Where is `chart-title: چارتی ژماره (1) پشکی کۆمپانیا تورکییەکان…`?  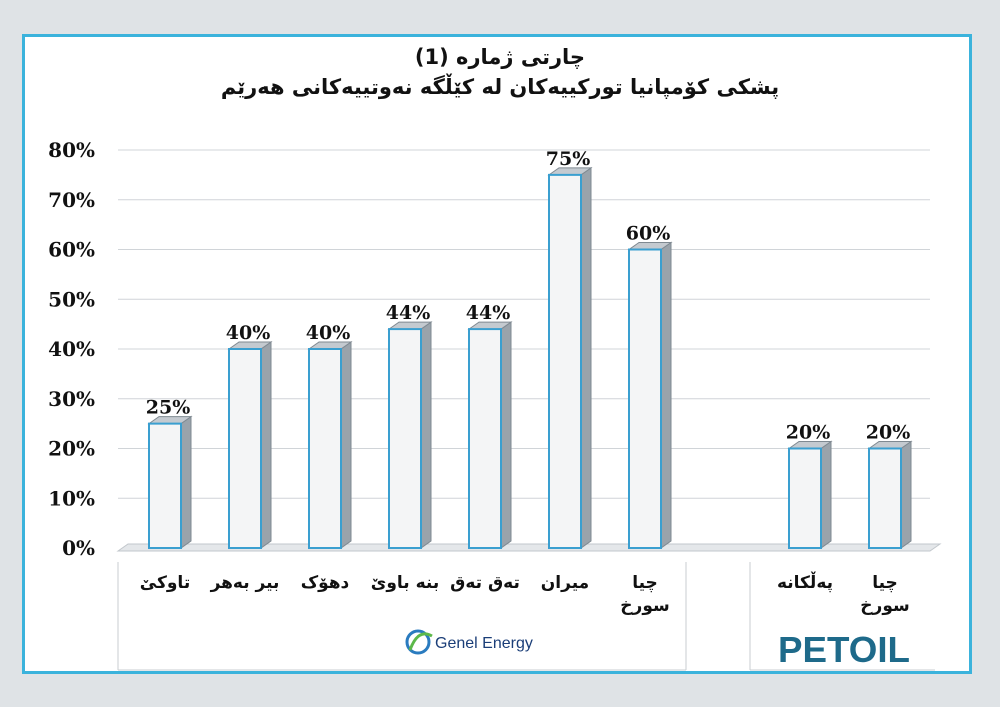 chart-title: چارتی ژماره (1) پشکی کۆمپانیا تورکییەکان… is located at coordinates (500, 72).